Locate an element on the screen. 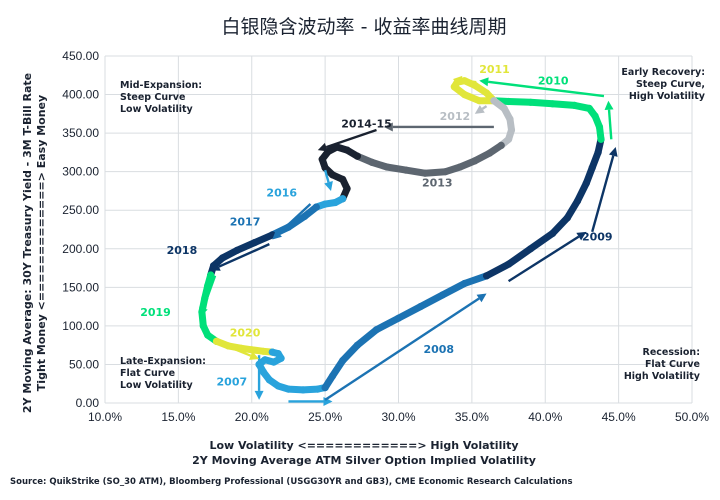  x-tick-label: 45.0% is located at coordinates (619, 417).